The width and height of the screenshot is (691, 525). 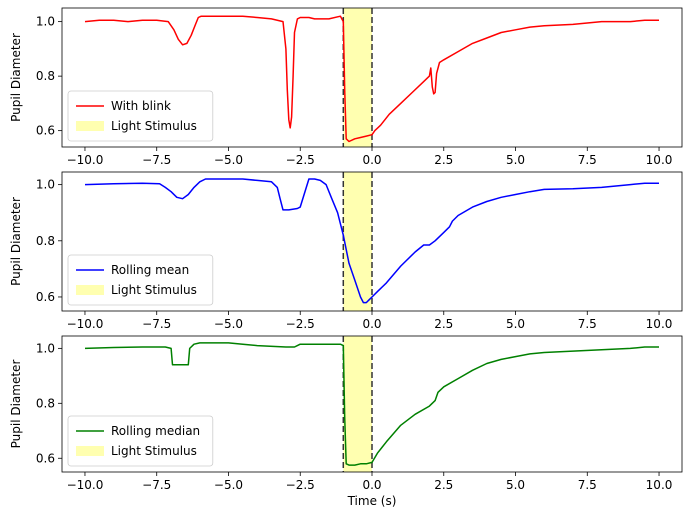 I want to click on legend: With blink Light Stimulus, so click(x=140, y=116).